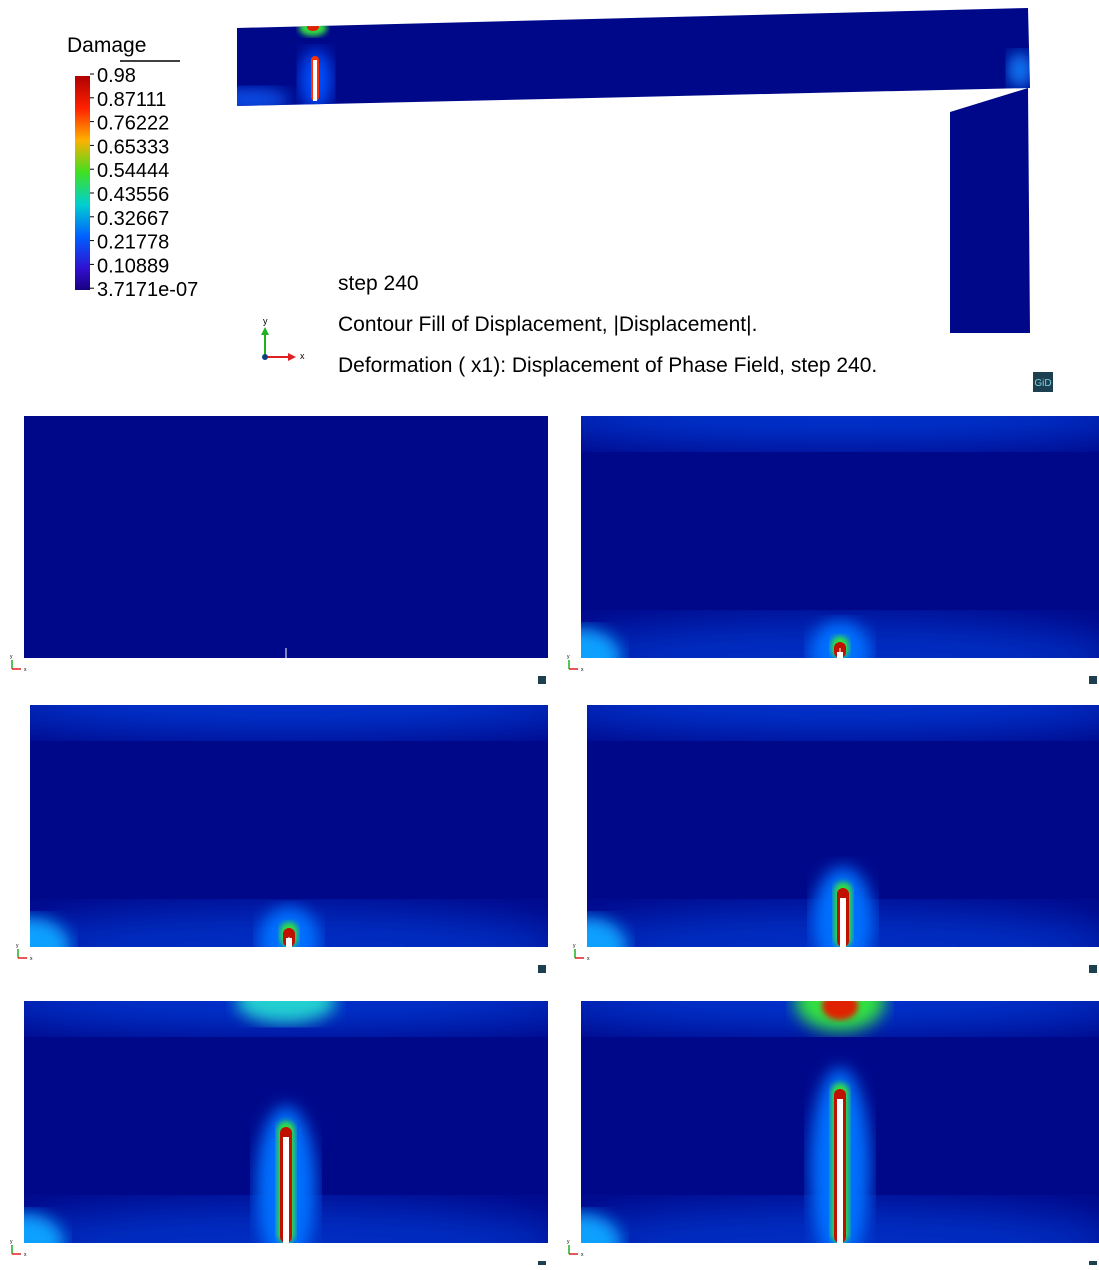  Describe the element at coordinates (116, 76) in the screenshot. I see `legend-label: 0.98` at that location.